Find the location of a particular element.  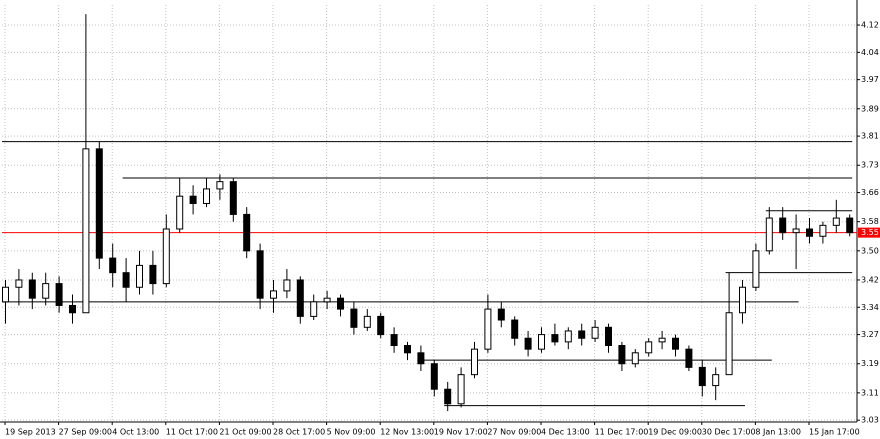

y-tick-label: 3.97 is located at coordinates (870, 79).